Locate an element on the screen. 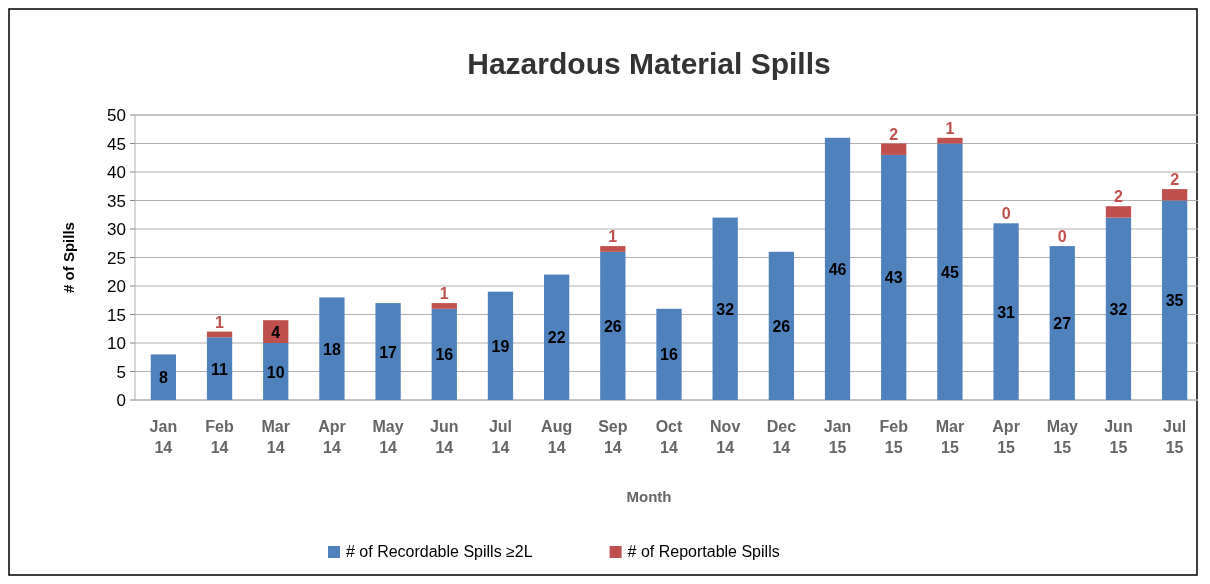 Image resolution: width=1210 pixels, height=584 pixels. x-tick-label: Jun 14 is located at coordinates (444, 437).